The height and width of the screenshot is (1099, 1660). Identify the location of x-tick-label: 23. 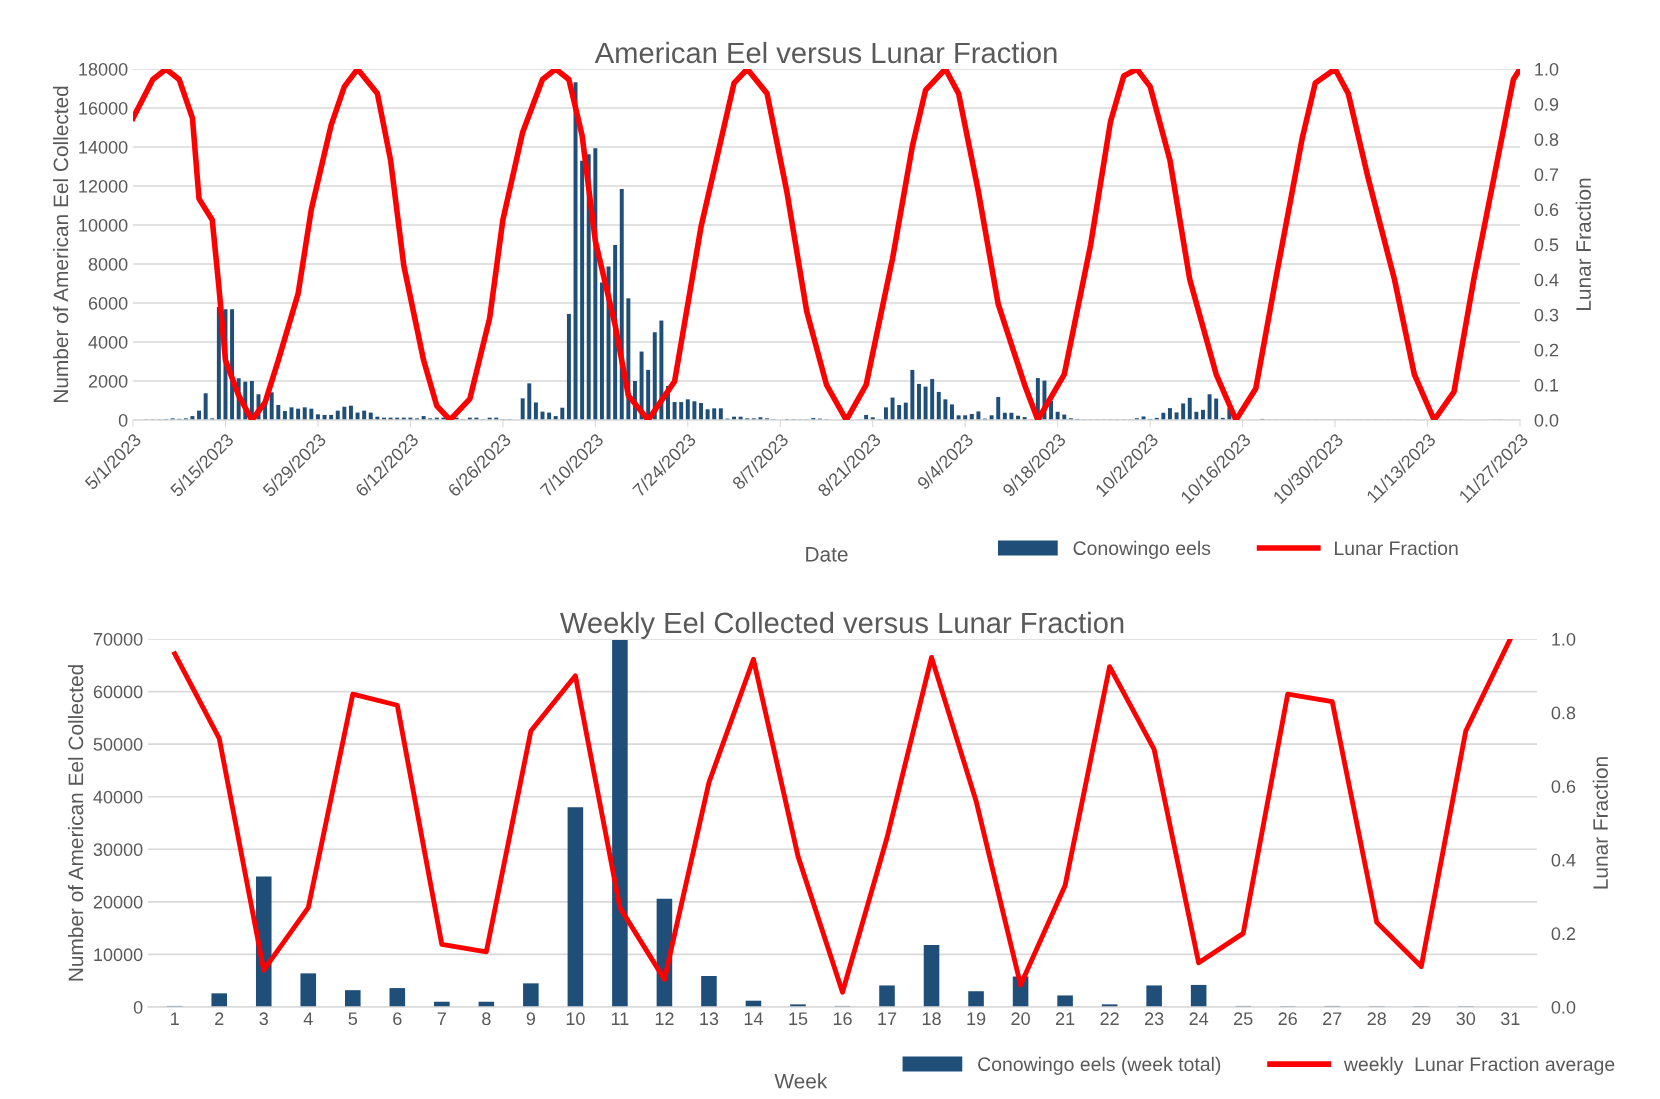
(1154, 1019).